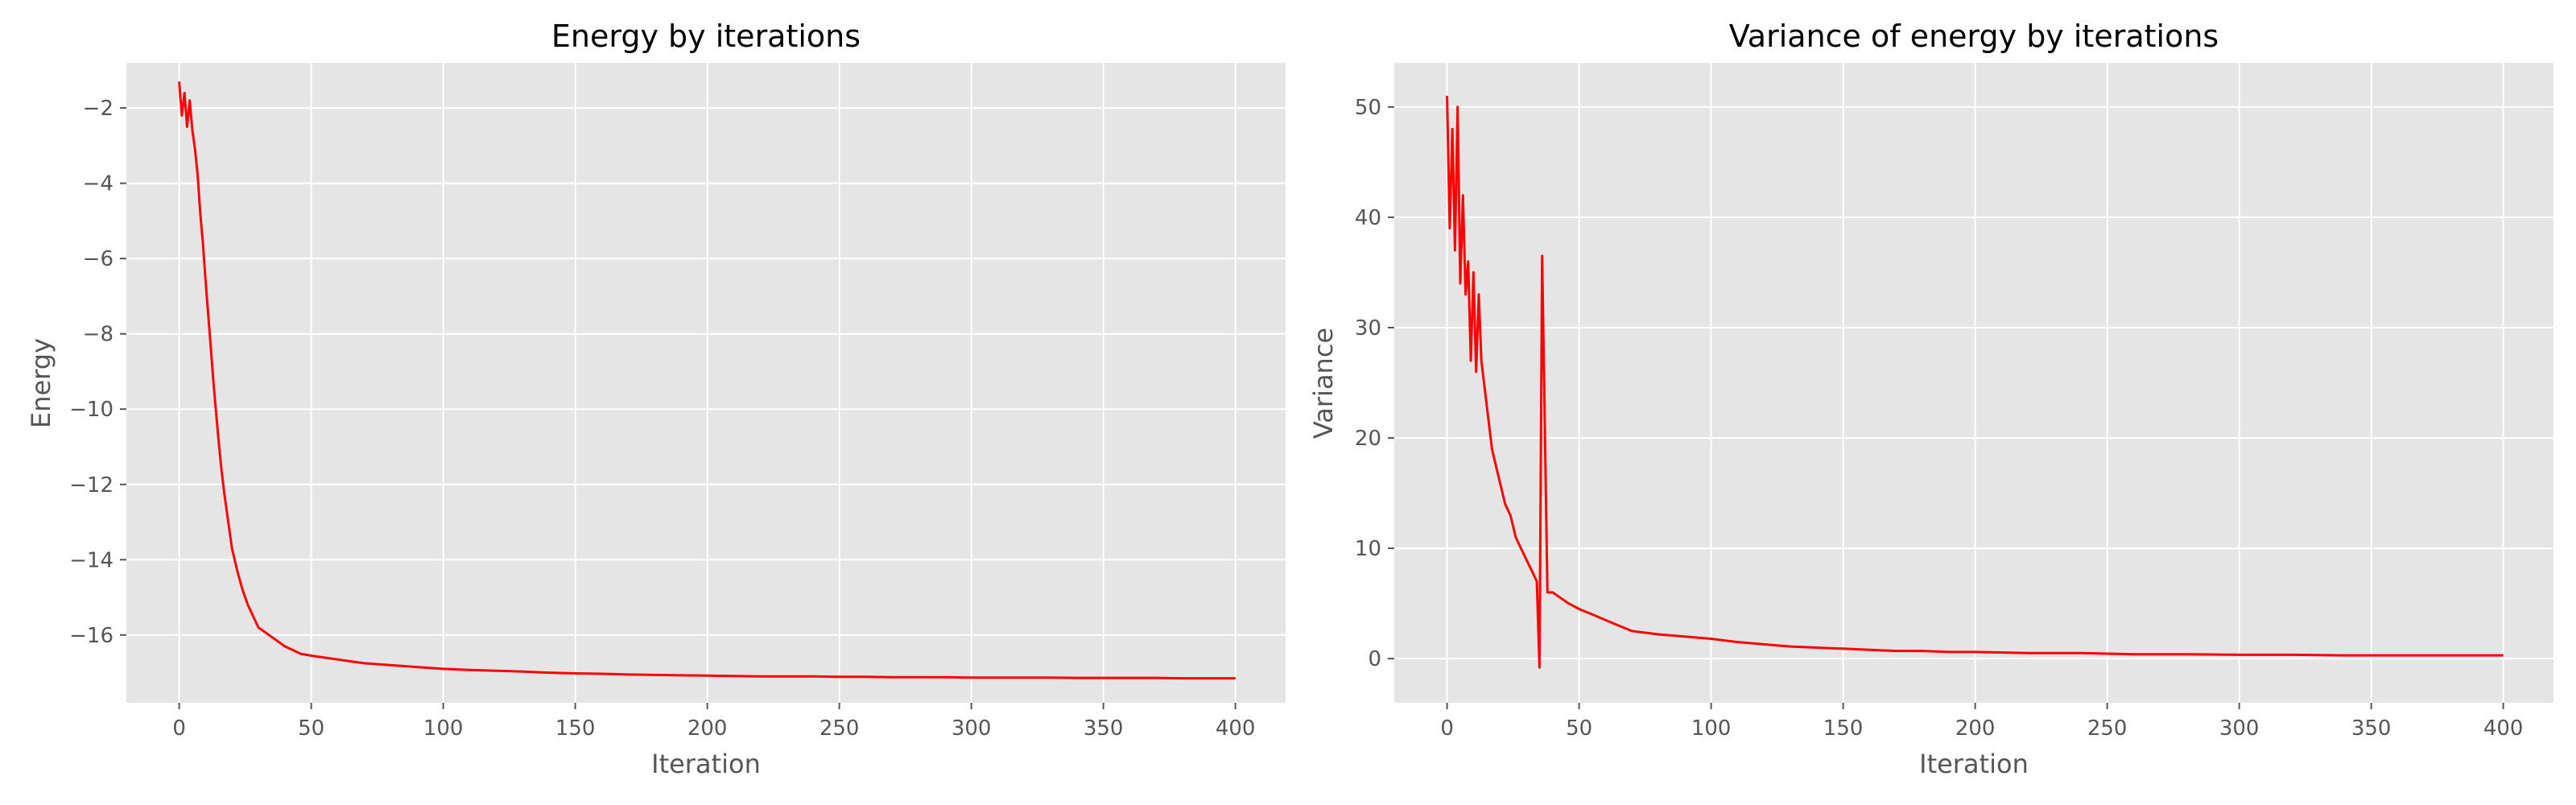 This screenshot has height=805, width=2576. Describe the element at coordinates (1368, 439) in the screenshot. I see `variance-y-tick-label: 20` at that location.